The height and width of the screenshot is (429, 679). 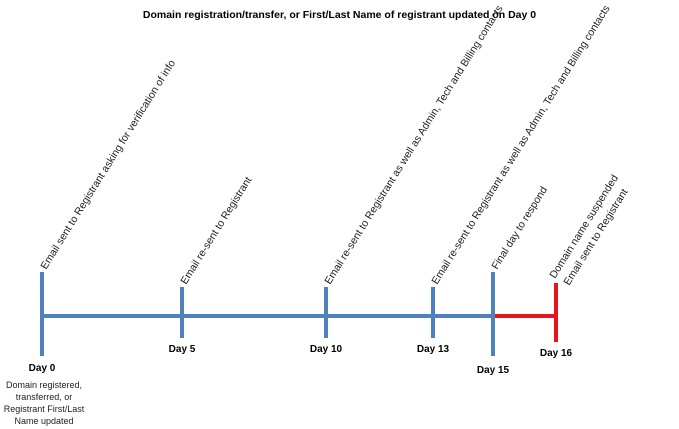 I want to click on event-note: Email re-sent to Registrant, so click(x=216, y=231).